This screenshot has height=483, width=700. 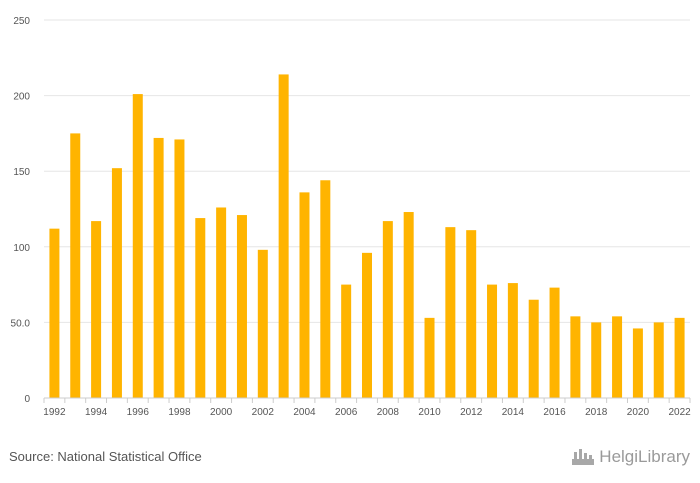 What do you see at coordinates (241, 306) in the screenshot?
I see `bar-2001` at bounding box center [241, 306].